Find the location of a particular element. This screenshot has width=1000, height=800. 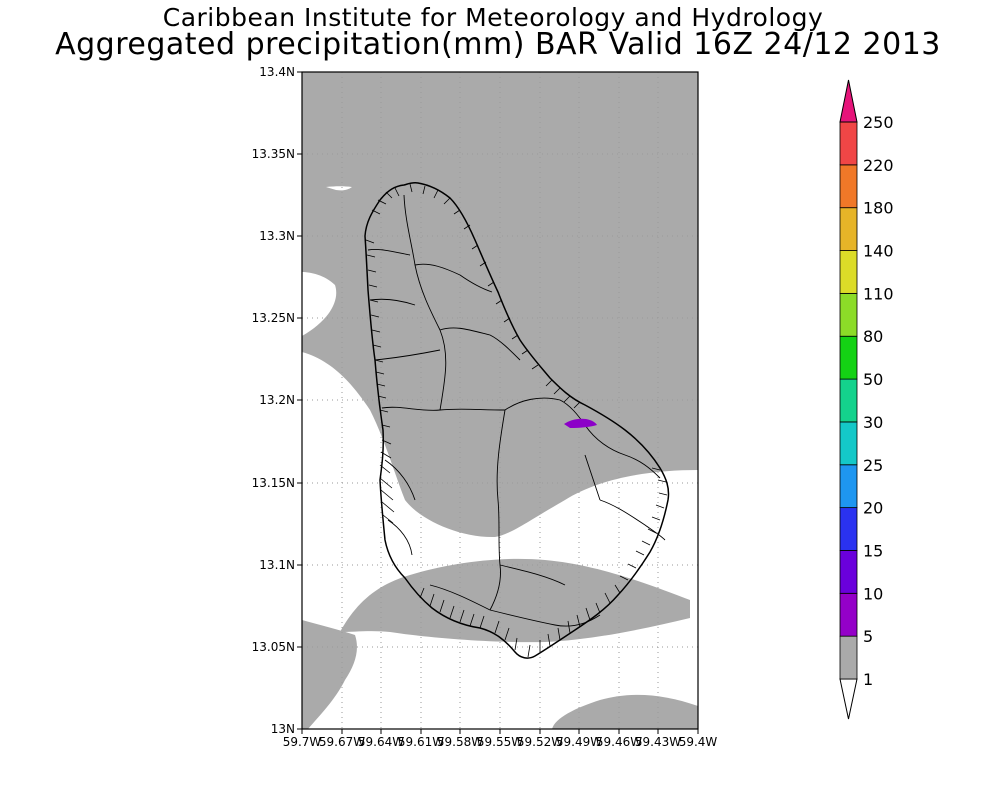

lon-label: 59.49W is located at coordinates (579, 742).